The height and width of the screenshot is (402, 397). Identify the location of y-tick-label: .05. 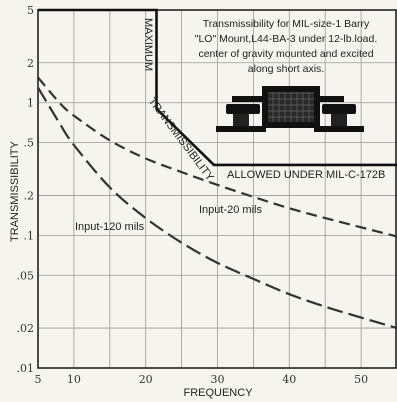
(26, 275).